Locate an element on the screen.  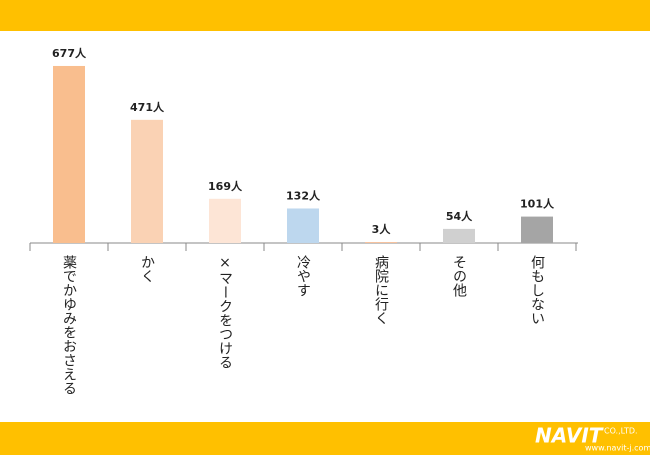
x-tick-label: その他 is located at coordinates (459, 276).